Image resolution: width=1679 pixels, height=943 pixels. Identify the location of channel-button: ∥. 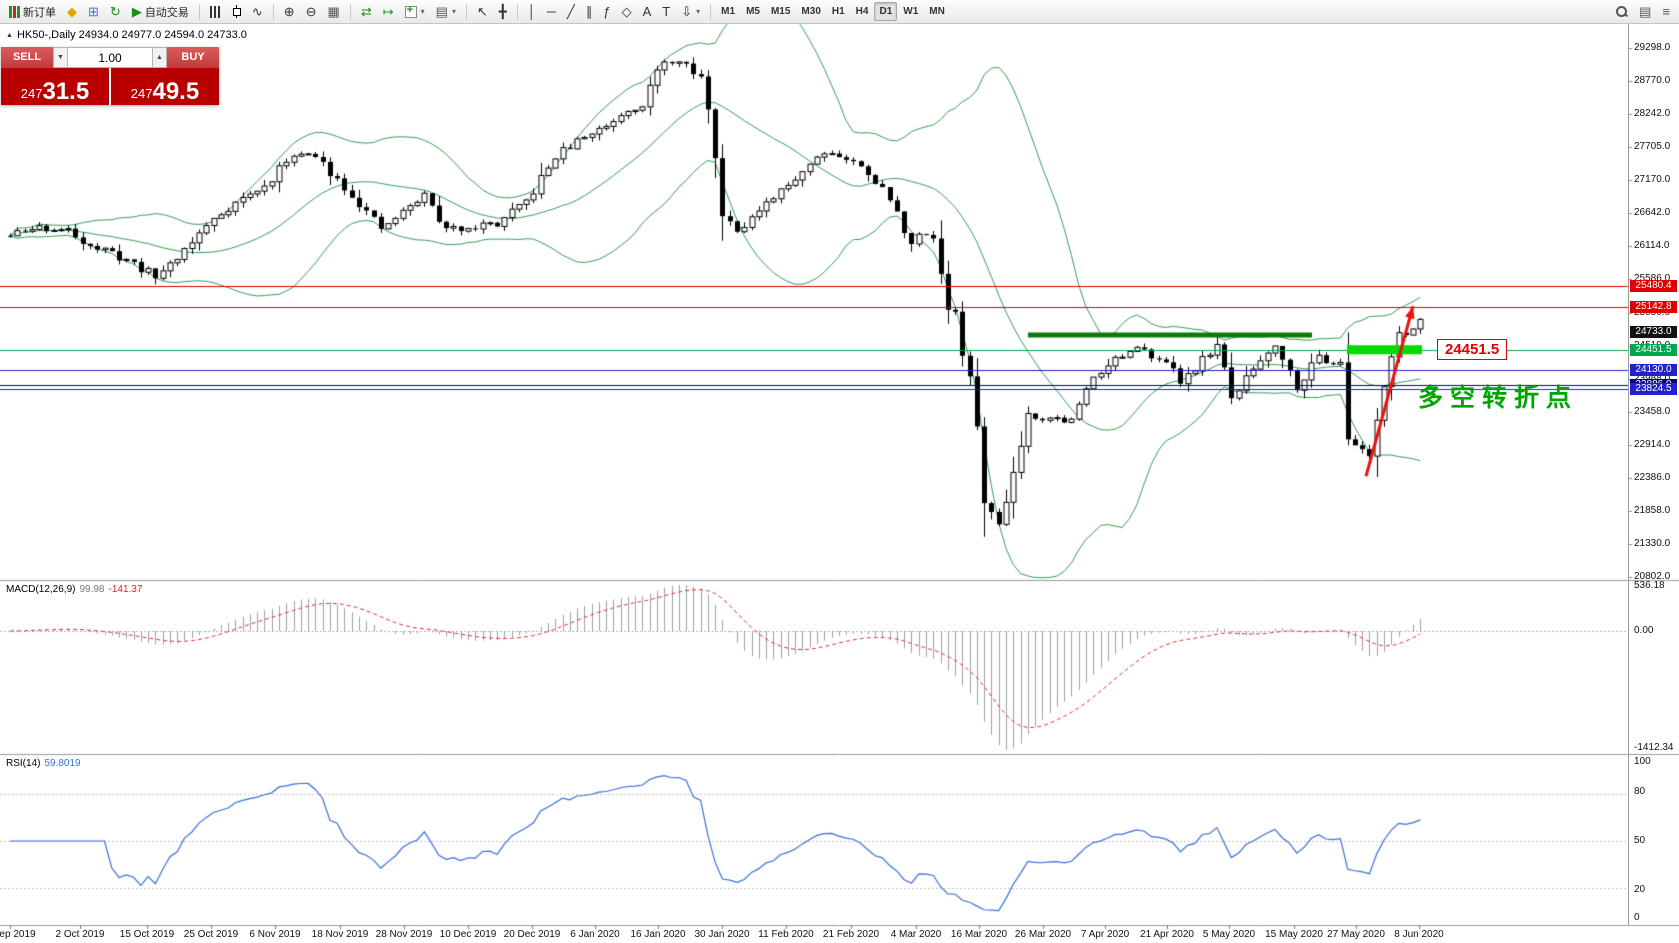
(589, 12).